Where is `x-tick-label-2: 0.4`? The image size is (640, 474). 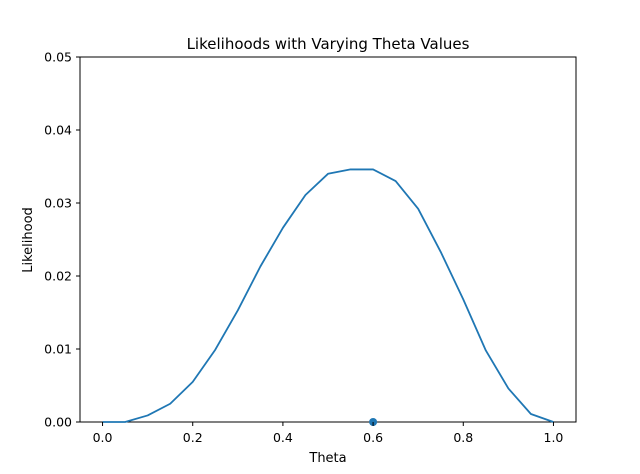
x-tick-label-2: 0.4 is located at coordinates (283, 437).